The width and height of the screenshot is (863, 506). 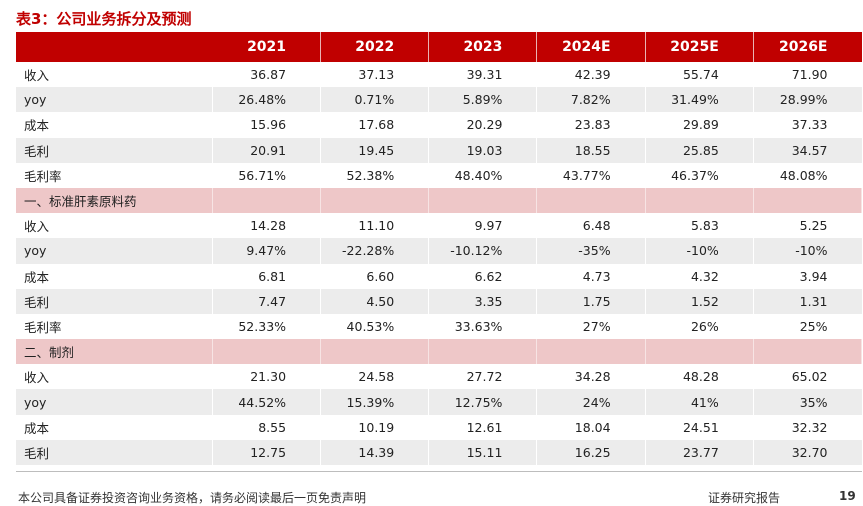 What do you see at coordinates (591, 452) in the screenshot?
I see `table-cell: 16.25` at bounding box center [591, 452].